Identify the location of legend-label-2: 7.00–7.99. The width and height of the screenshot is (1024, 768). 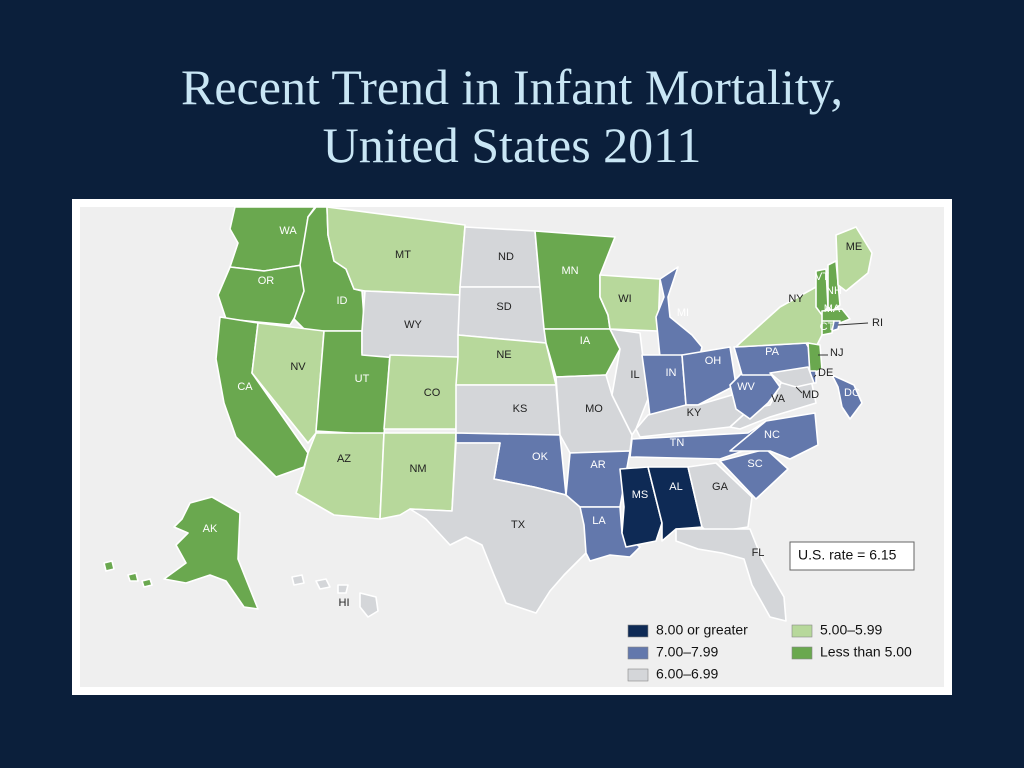
(687, 652).